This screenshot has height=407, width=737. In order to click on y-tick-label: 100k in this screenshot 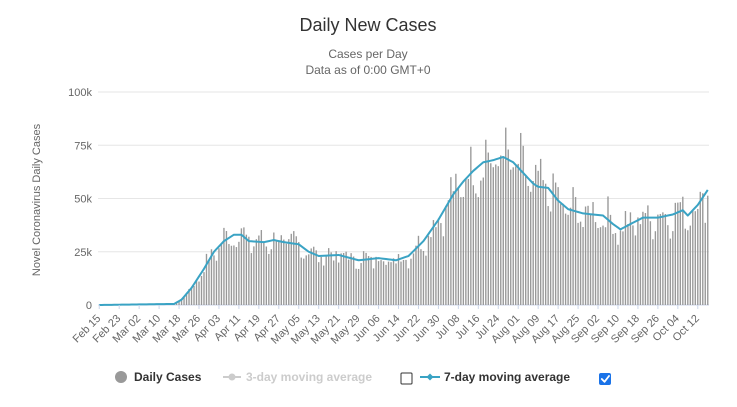, I will do `click(80, 93)`.